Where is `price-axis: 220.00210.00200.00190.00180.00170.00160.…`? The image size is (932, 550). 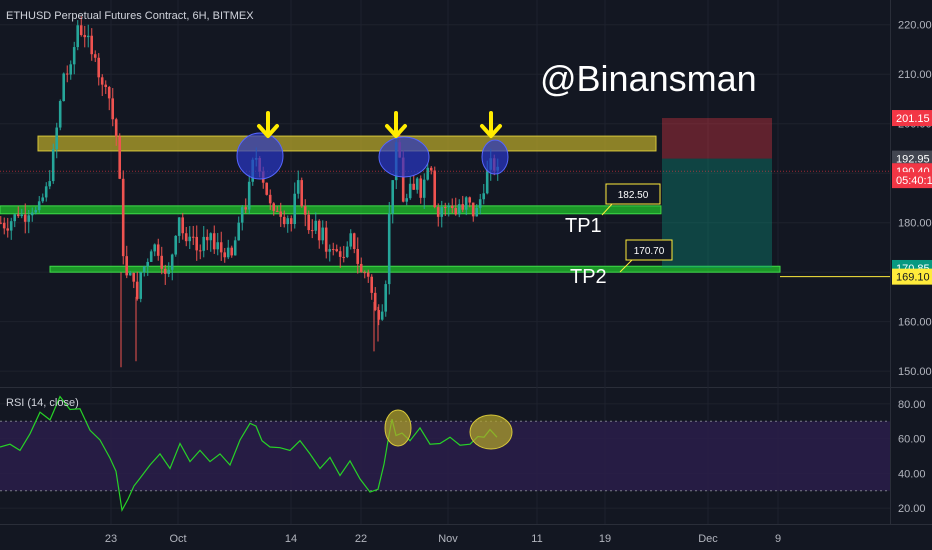 price-axis: 220.00210.00200.00190.00180.00170.00160.… is located at coordinates (915, 199).